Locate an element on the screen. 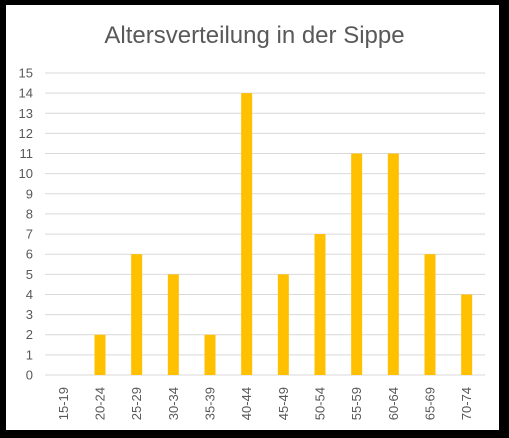 The image size is (509, 438). y-tick-label: 7 is located at coordinates (29, 234).